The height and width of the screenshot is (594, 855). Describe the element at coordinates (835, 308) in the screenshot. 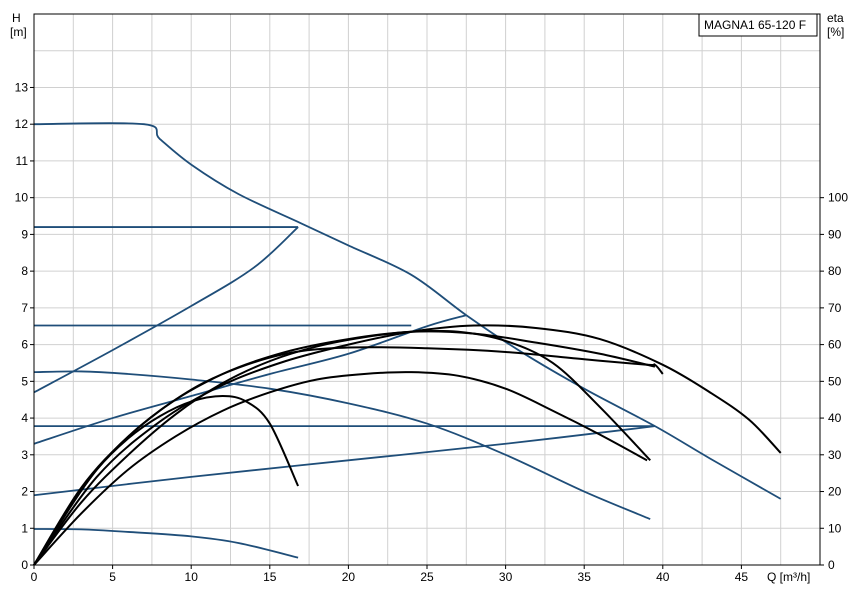

I see `y2-tick-label: 70` at that location.